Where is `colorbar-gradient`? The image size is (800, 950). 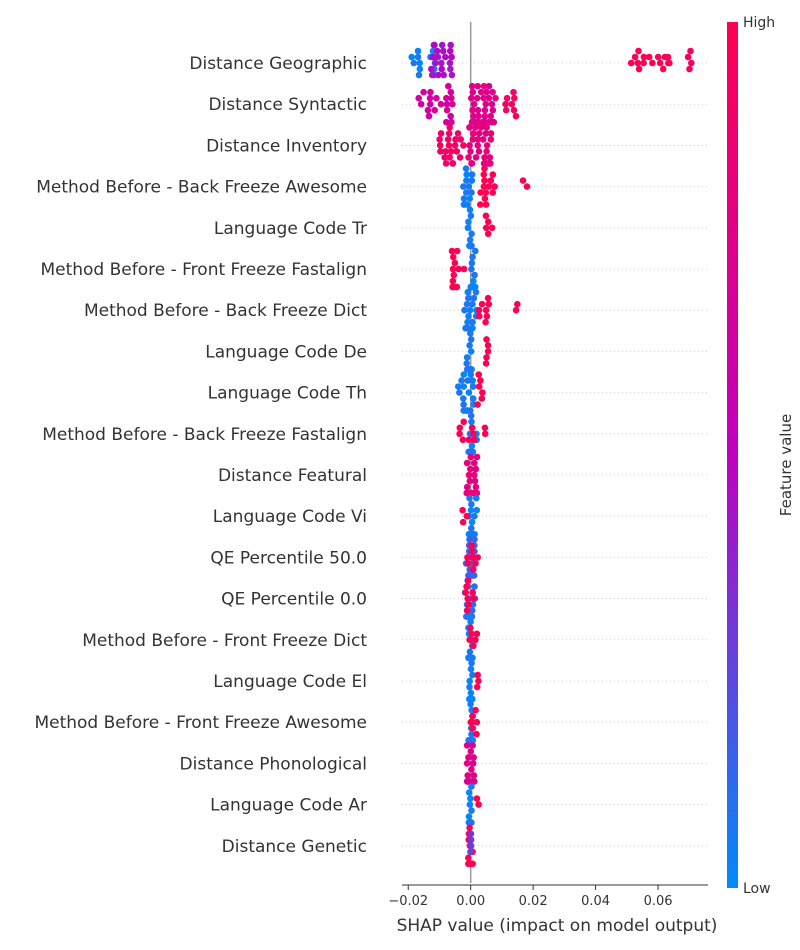 colorbar-gradient is located at coordinates (732, 455).